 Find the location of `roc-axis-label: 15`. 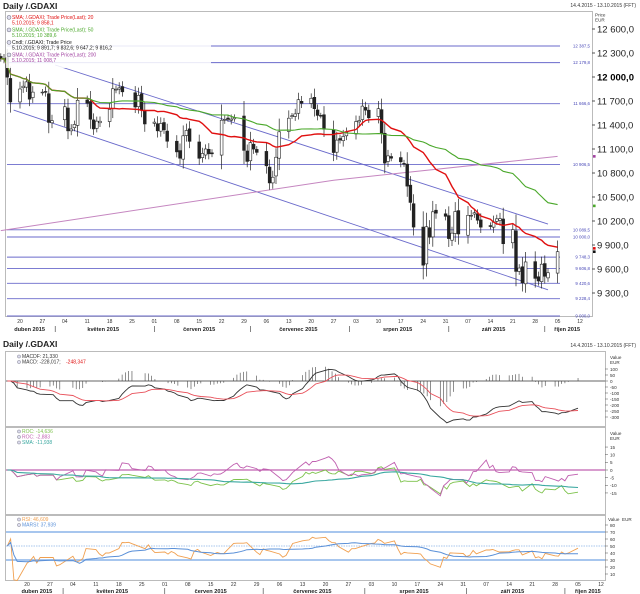

roc-axis-label: 15 is located at coordinates (613, 447).